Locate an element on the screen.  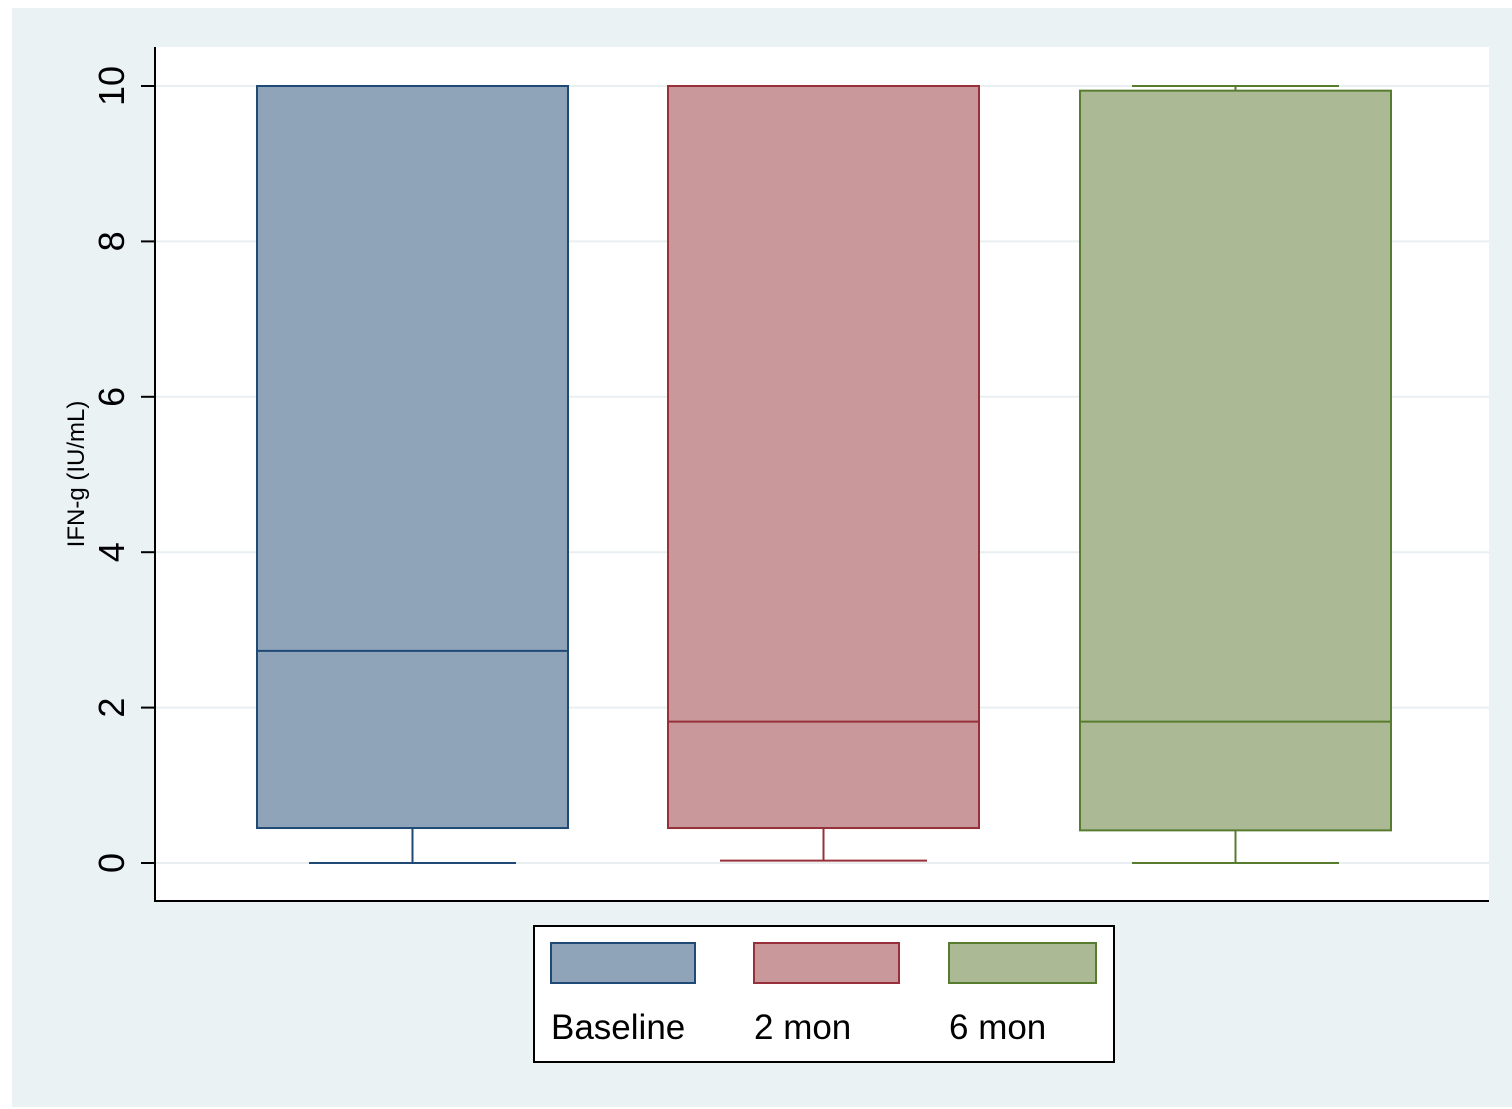
legend: Baseline 2 mon 6 mon is located at coordinates (824, 994).